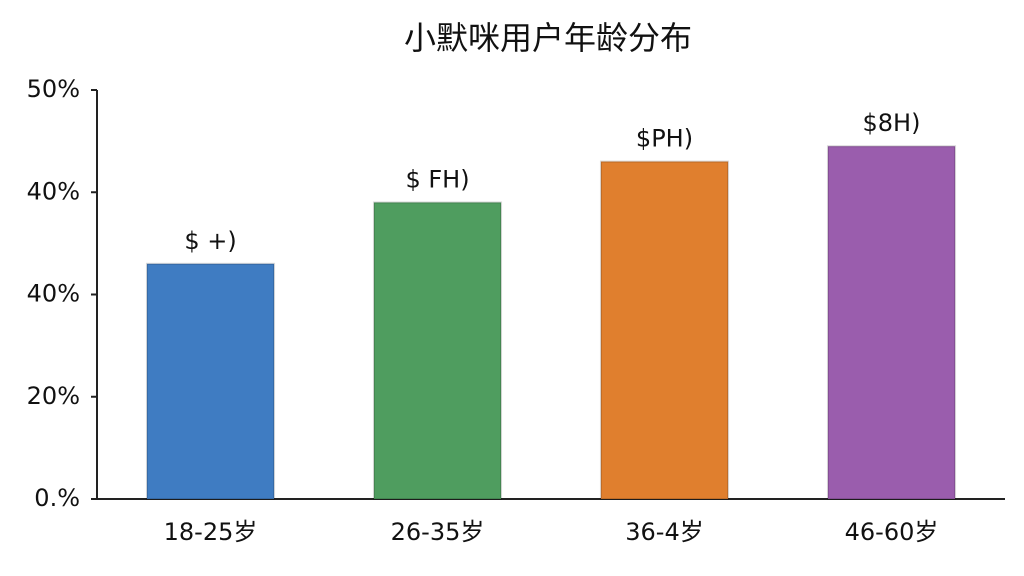  Describe the element at coordinates (438, 532) in the screenshot. I see `x-tick-label: 26-35岁` at that location.